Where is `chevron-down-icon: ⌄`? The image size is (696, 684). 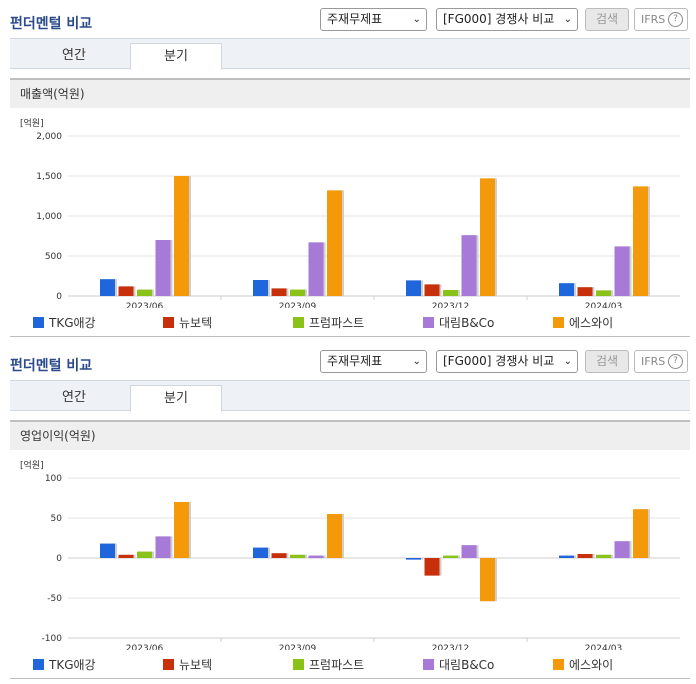
chevron-down-icon: ⌄ is located at coordinates (567, 19).